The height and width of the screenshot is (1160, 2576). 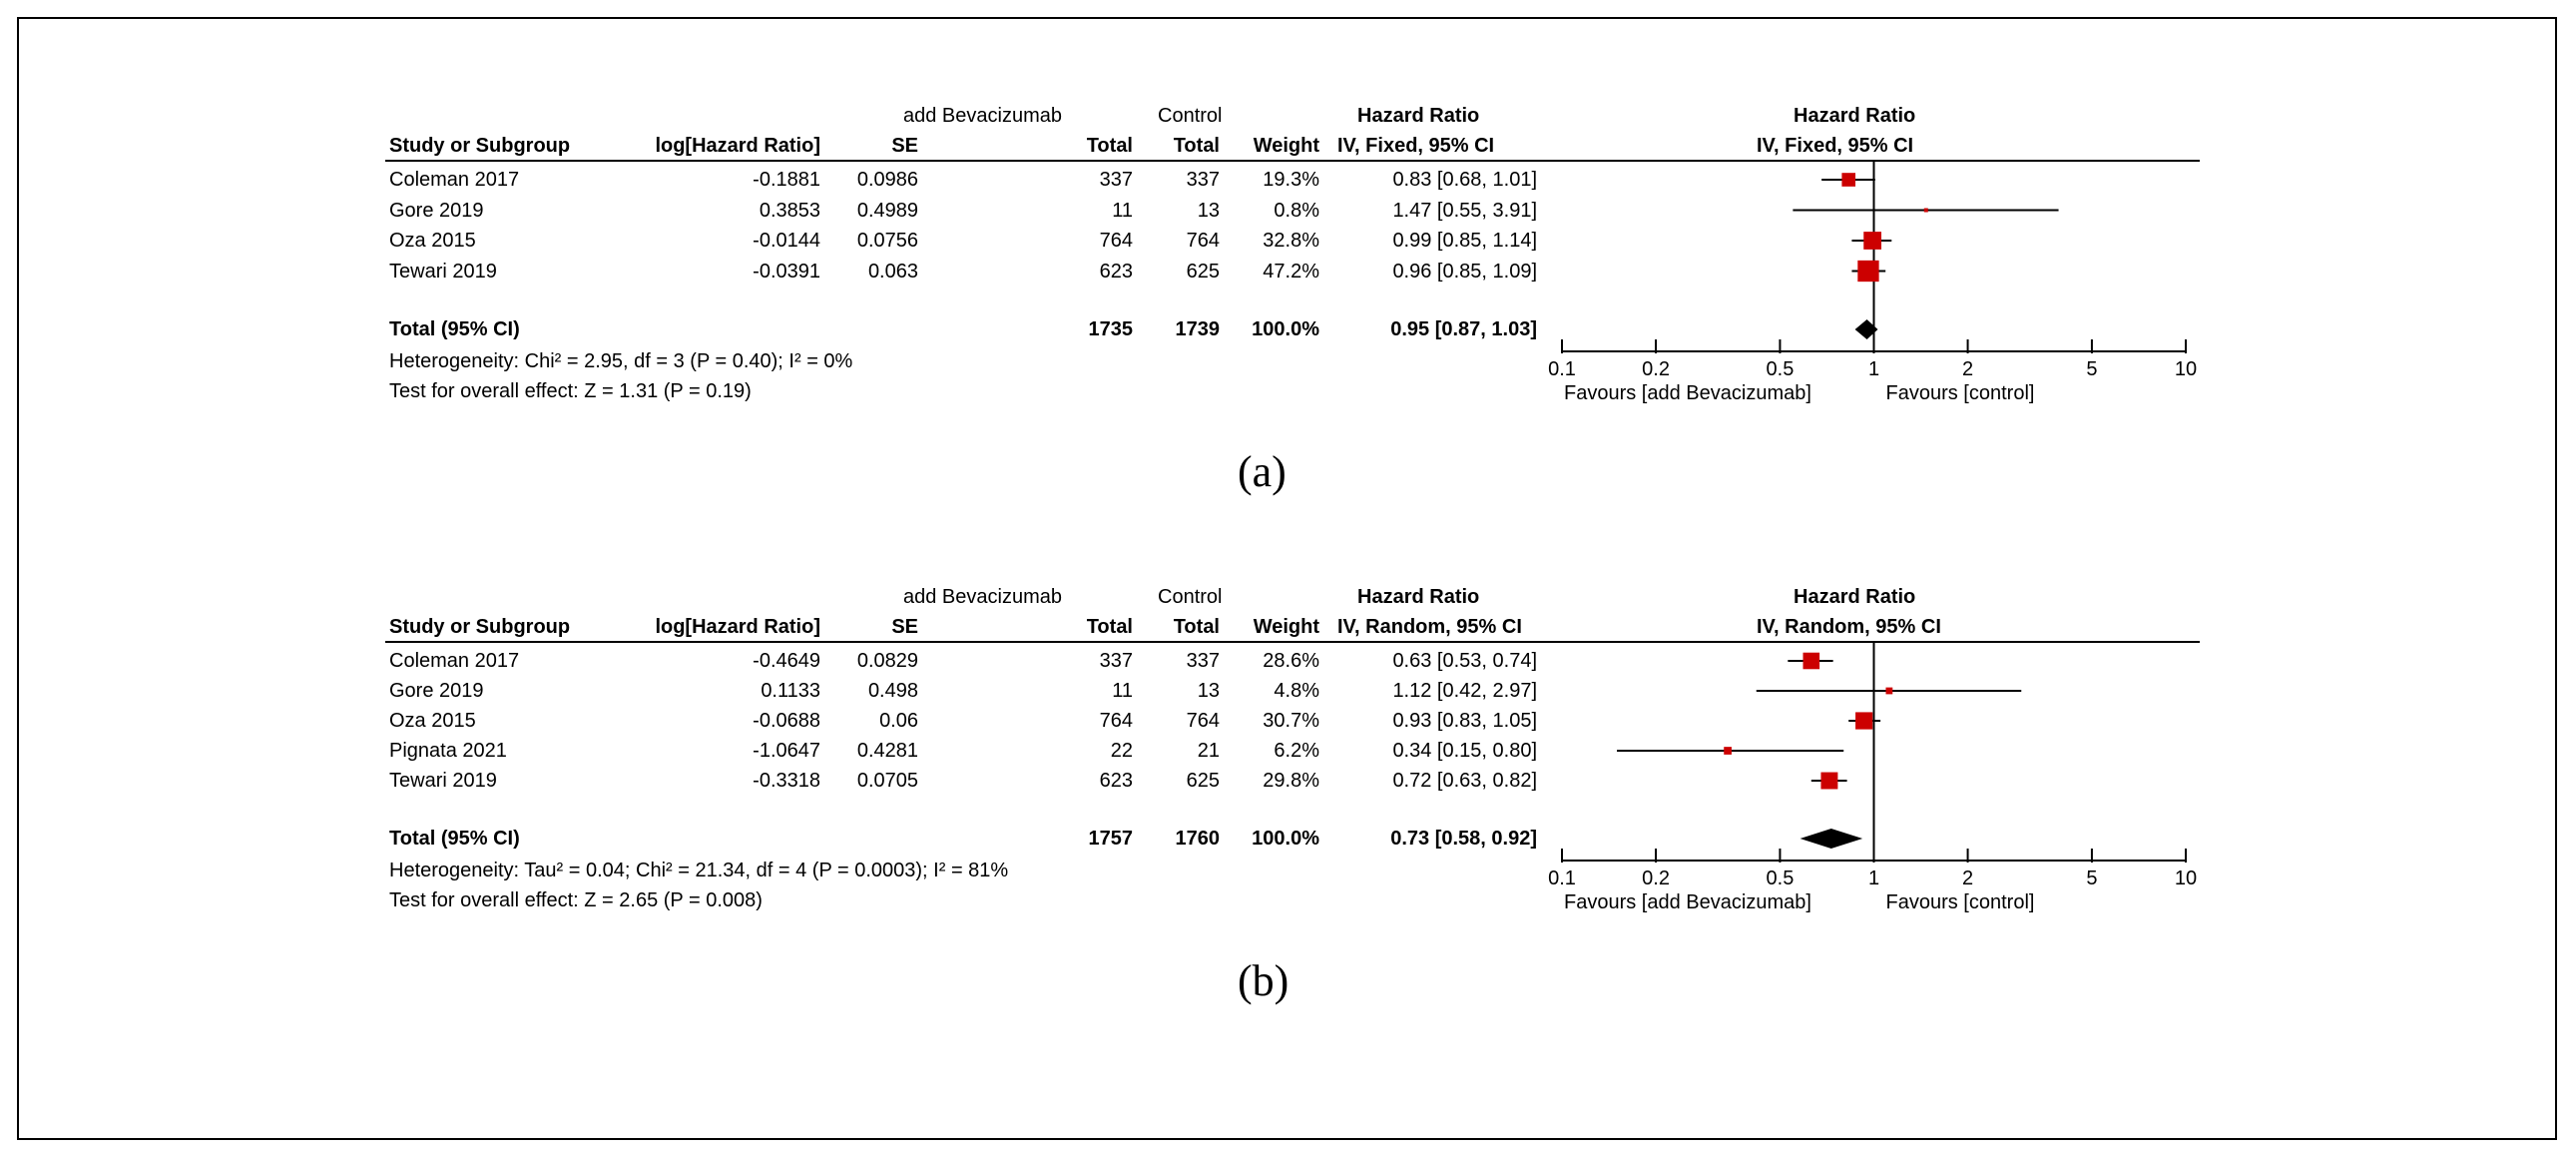 What do you see at coordinates (1291, 180) in the screenshot?
I see `study-weight: 19.3%` at bounding box center [1291, 180].